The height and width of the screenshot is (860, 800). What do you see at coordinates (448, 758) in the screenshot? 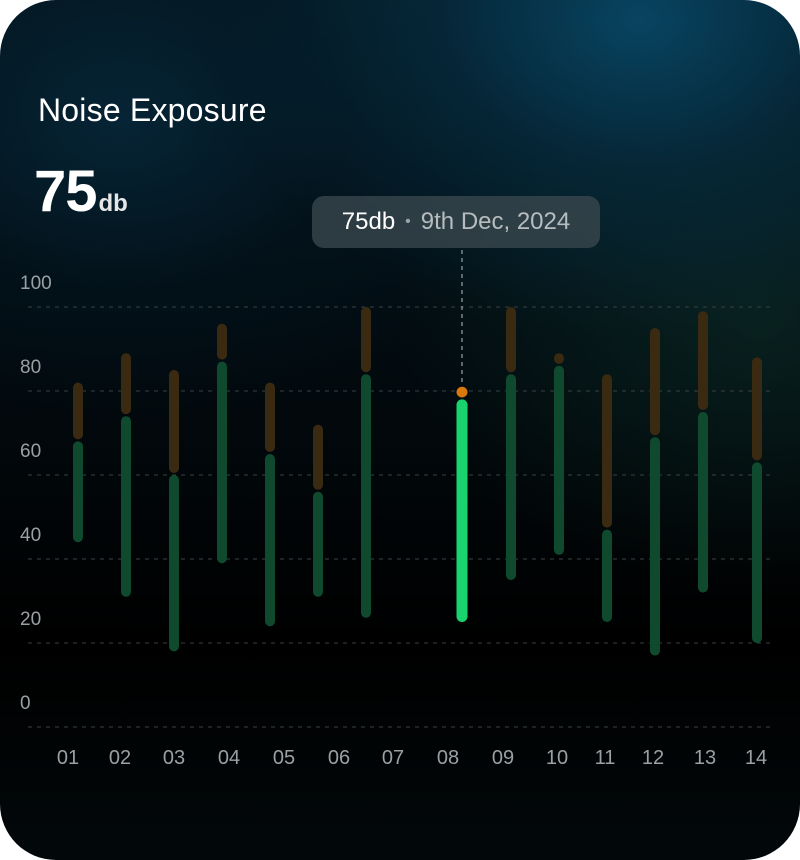
I see `x-tick-label: 08` at bounding box center [448, 758].